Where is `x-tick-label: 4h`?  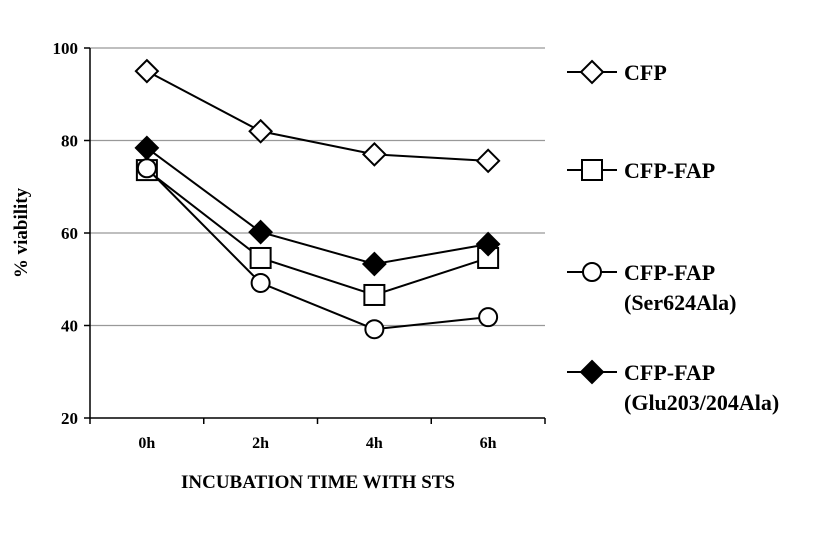
x-tick-label: 4h is located at coordinates (374, 443).